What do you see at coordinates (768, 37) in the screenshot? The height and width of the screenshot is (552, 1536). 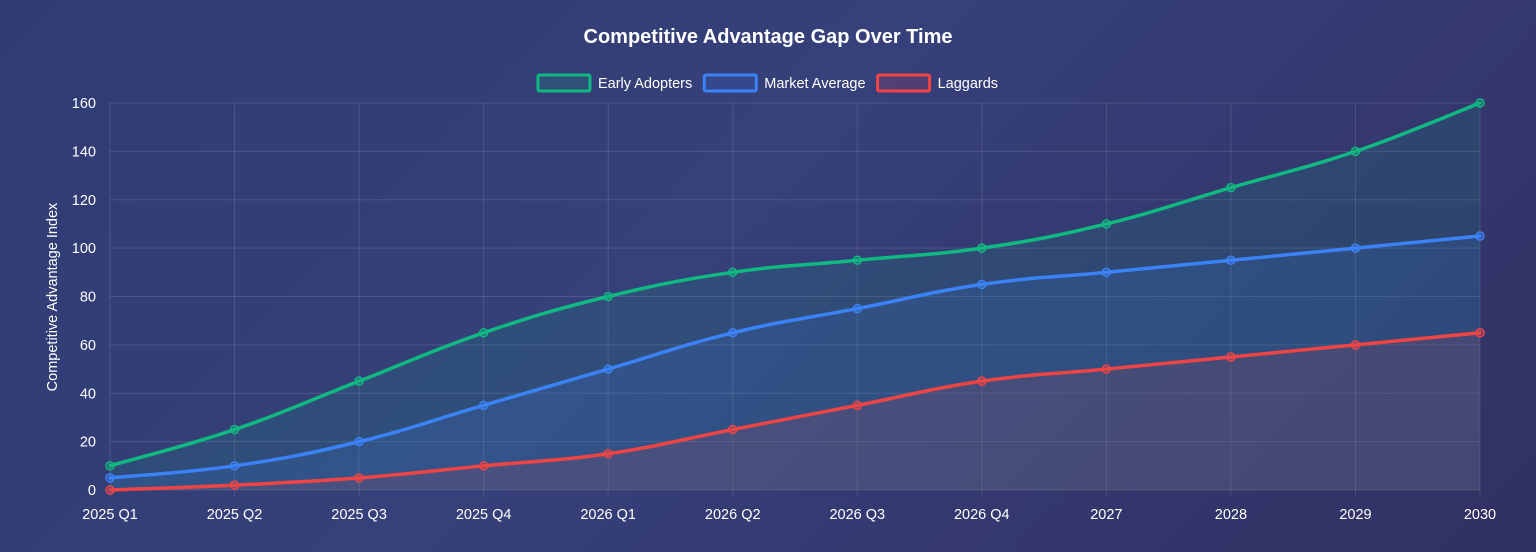 I see `chart-title: Competitive Advantage Gap Over Time` at bounding box center [768, 37].